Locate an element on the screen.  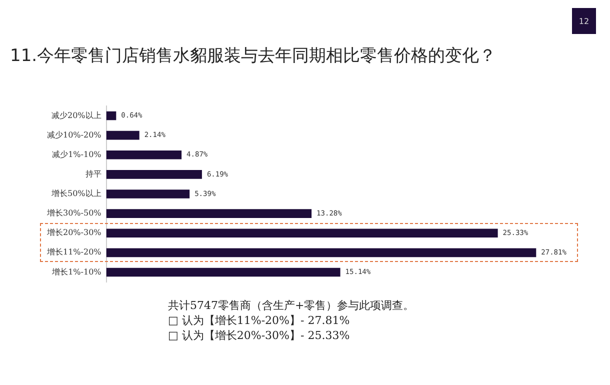
text: □ 认为【增长11%-20%】- 27.81% is located at coordinates (259, 320).